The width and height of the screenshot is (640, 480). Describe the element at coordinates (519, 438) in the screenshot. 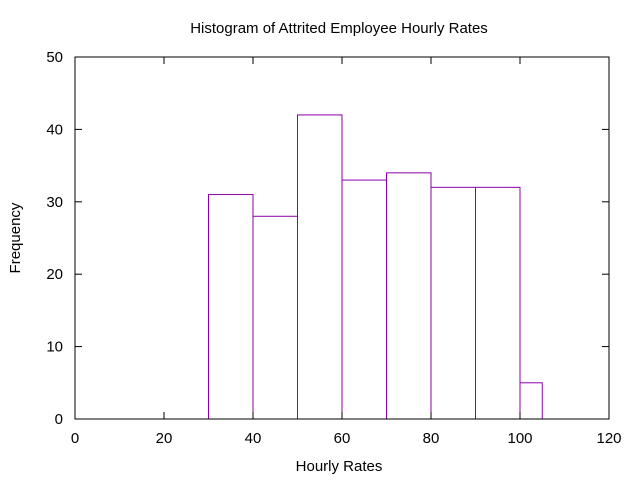

I see `x-tick-label: 100` at that location.